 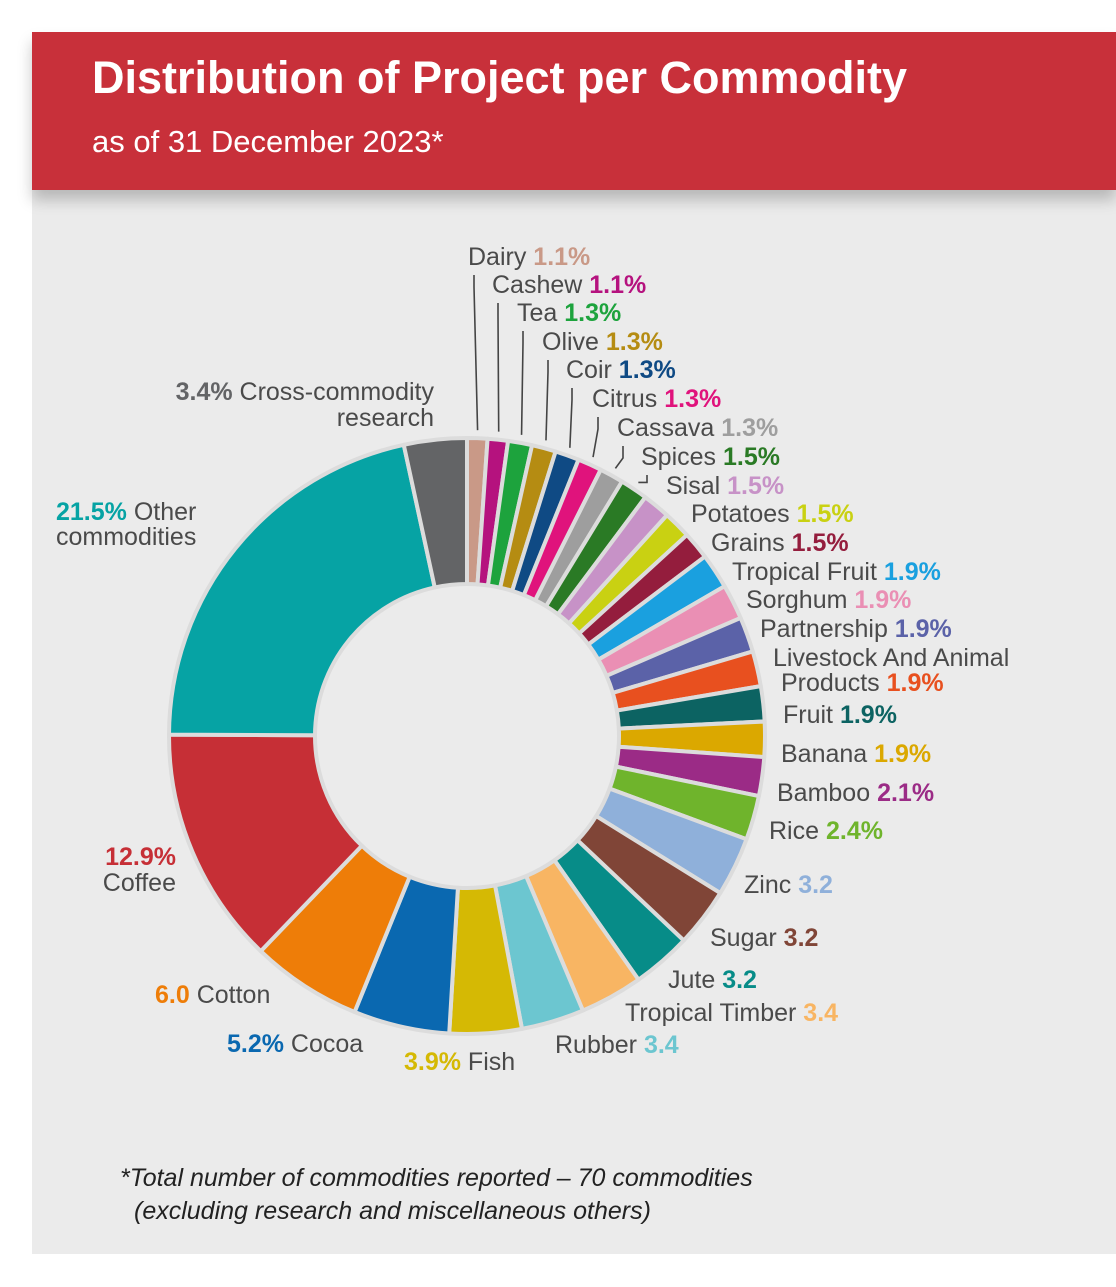 What do you see at coordinates (764, 938) in the screenshot?
I see `label-sugar: Sugar 3.2` at bounding box center [764, 938].